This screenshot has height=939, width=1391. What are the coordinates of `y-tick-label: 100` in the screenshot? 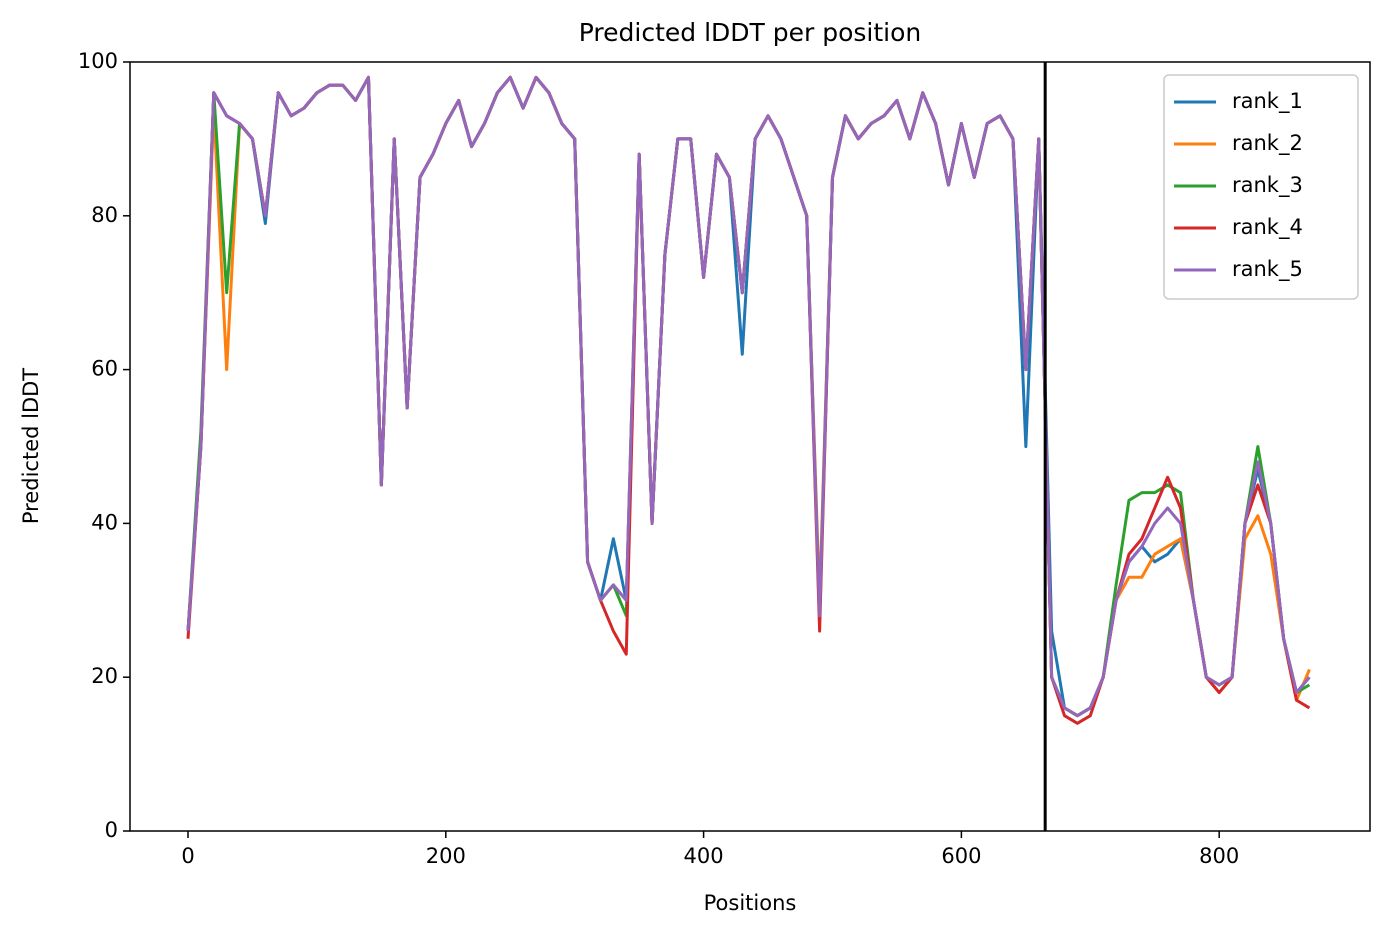 It's located at (98, 61).